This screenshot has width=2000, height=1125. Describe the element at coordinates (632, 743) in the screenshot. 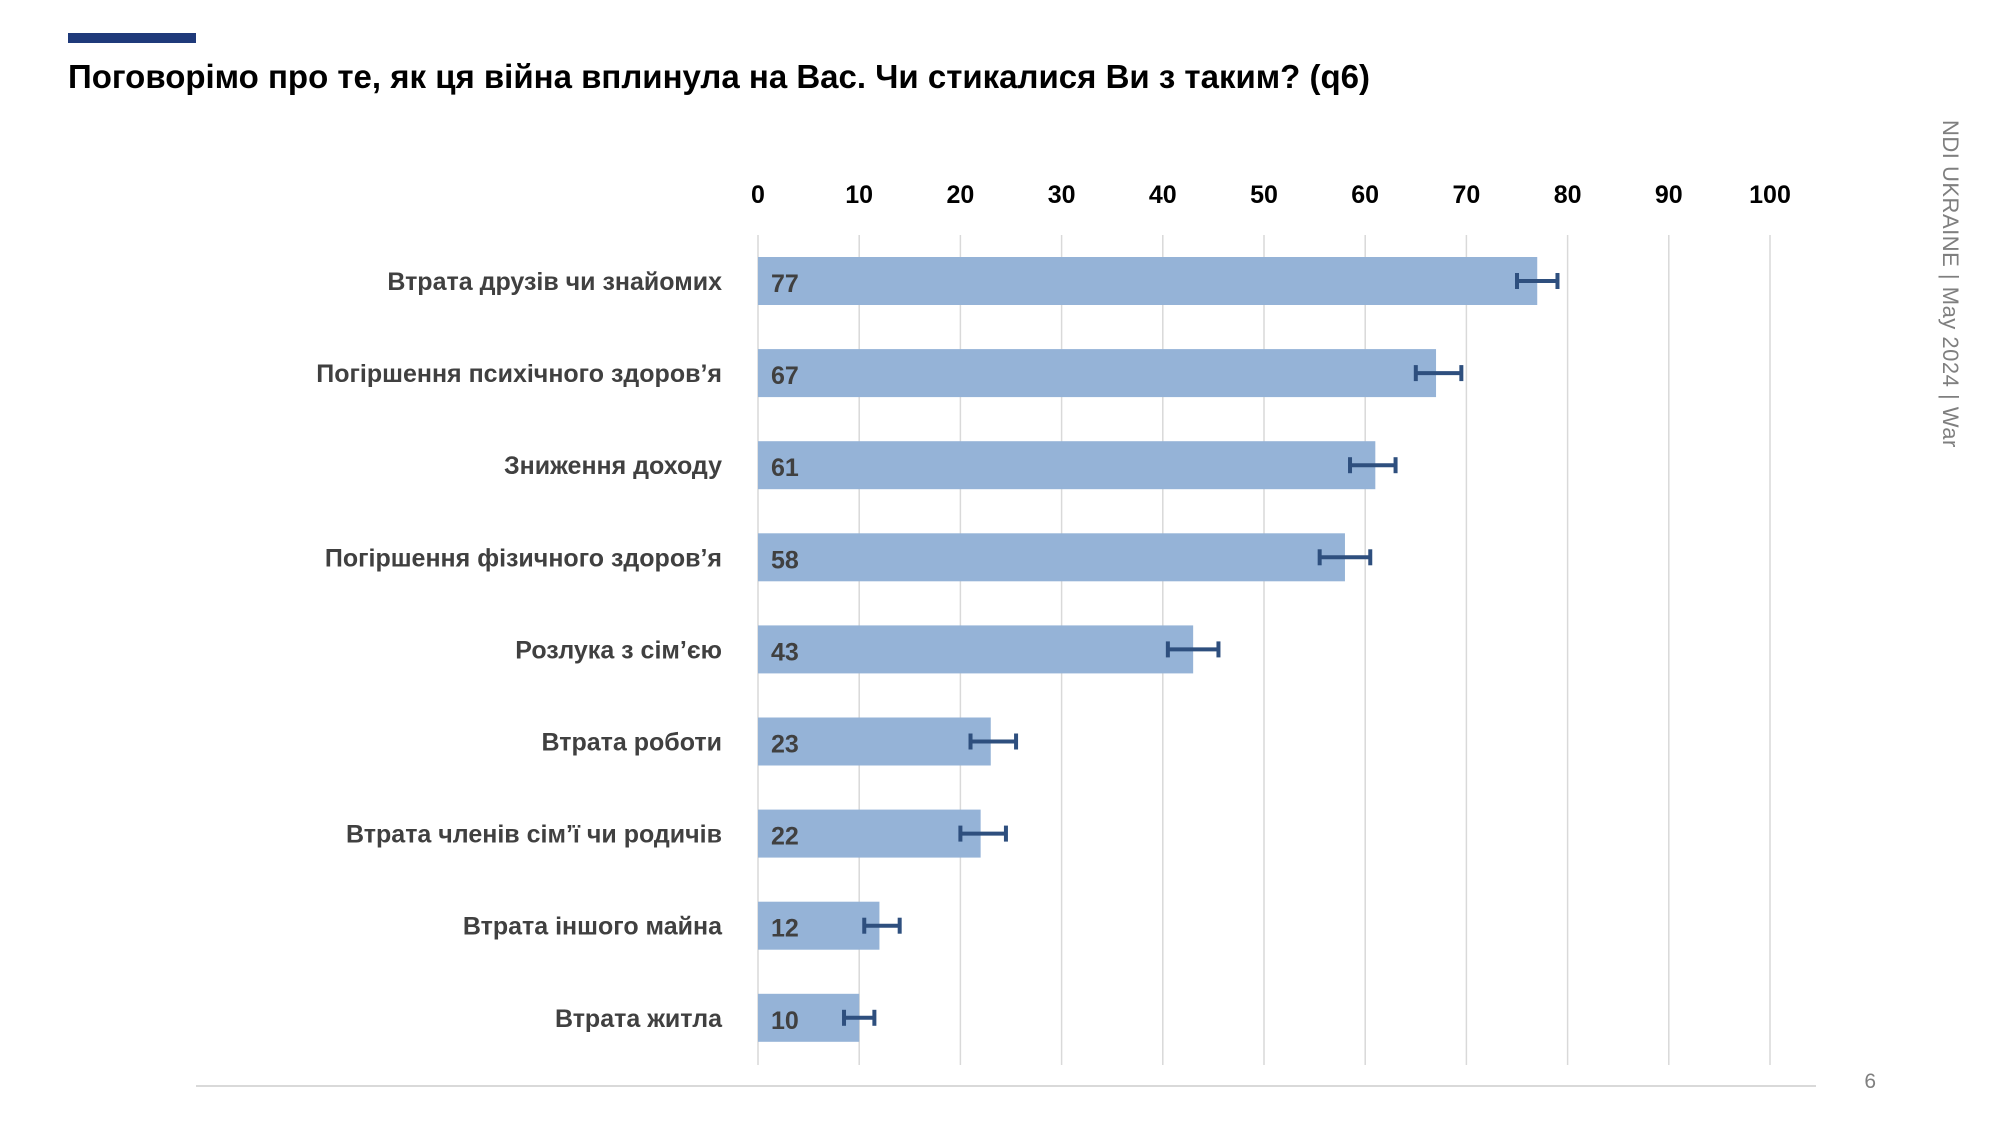

I see `category-label: Втрата роботи` at that location.